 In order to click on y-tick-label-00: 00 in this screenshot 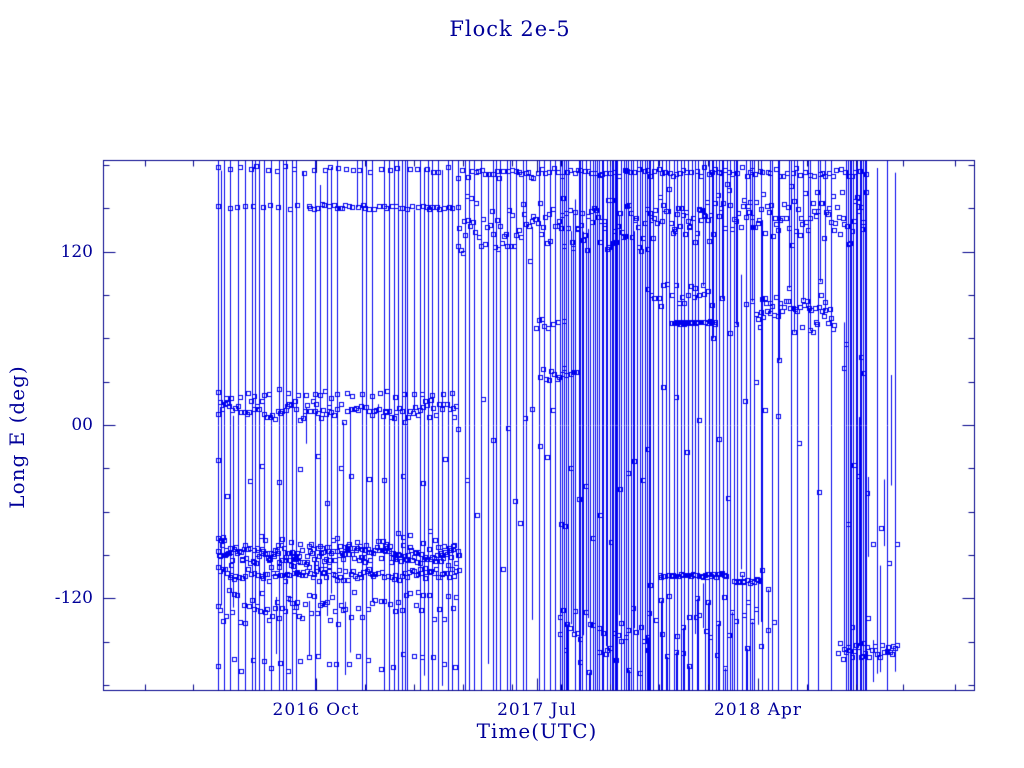, I will do `click(82, 425)`.